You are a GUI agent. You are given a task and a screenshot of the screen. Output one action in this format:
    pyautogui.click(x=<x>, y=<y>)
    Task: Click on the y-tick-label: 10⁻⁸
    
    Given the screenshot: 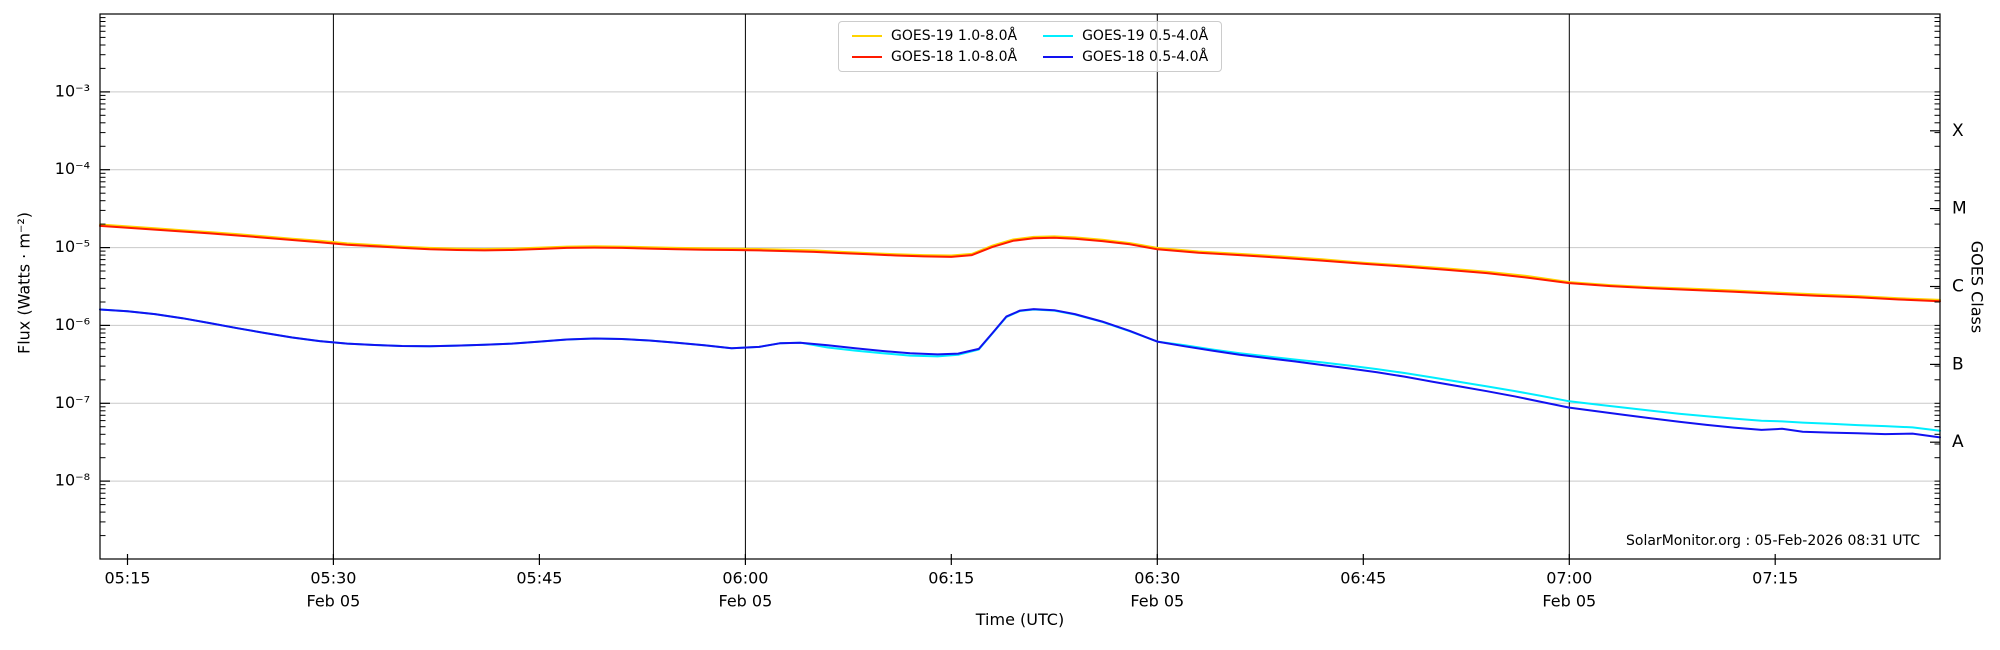 What is the action you would take?
    pyautogui.click(x=72, y=480)
    